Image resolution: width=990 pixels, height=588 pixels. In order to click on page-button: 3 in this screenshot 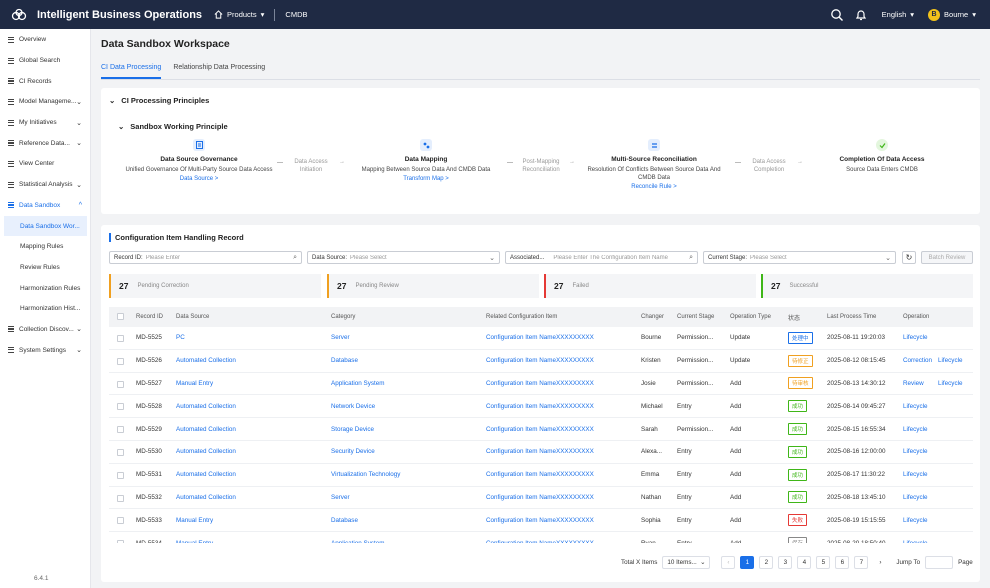, I will do `click(785, 562)`.